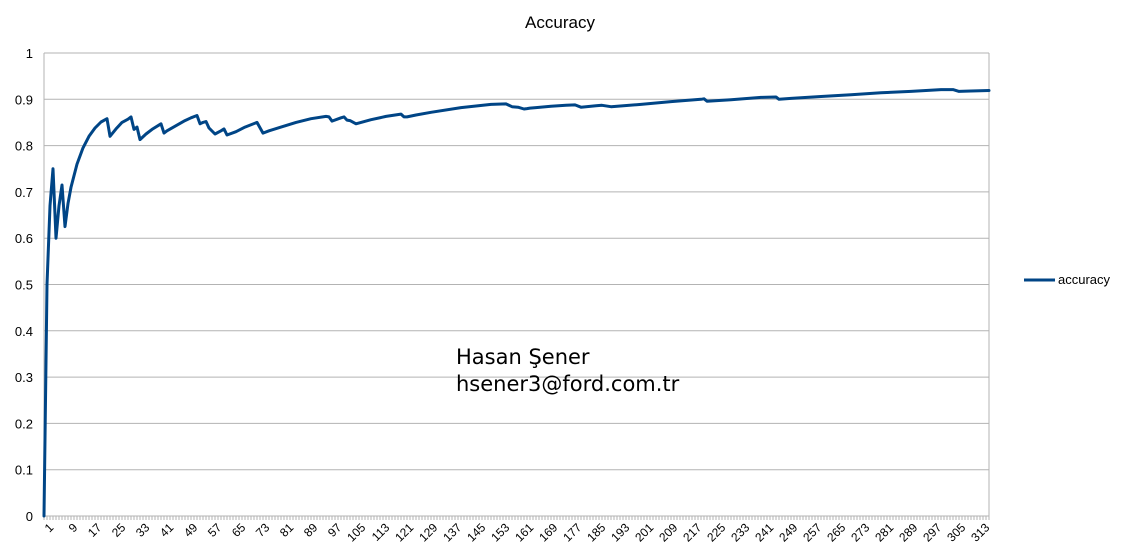 The image size is (1125, 556). Describe the element at coordinates (452, 532) in the screenshot. I see `x-tick-label: 137` at that location.